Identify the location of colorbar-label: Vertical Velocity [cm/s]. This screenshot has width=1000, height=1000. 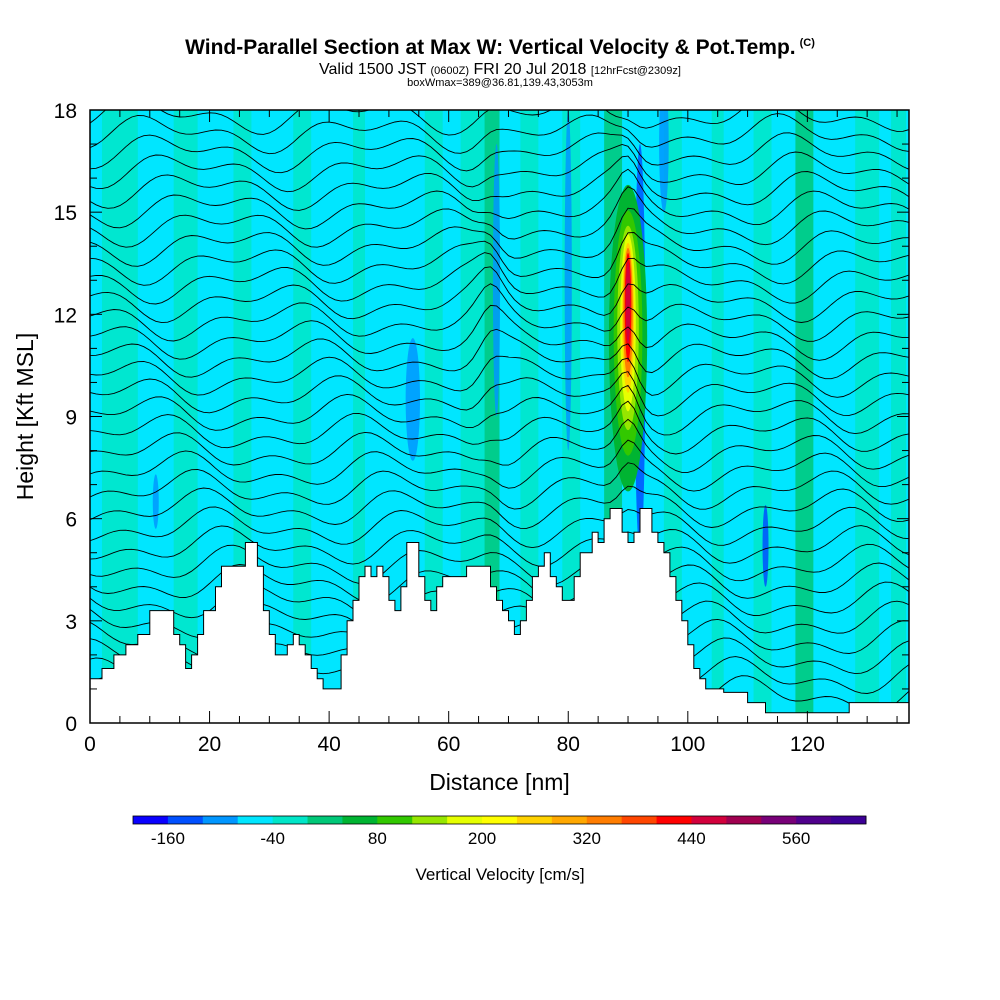
(499, 874).